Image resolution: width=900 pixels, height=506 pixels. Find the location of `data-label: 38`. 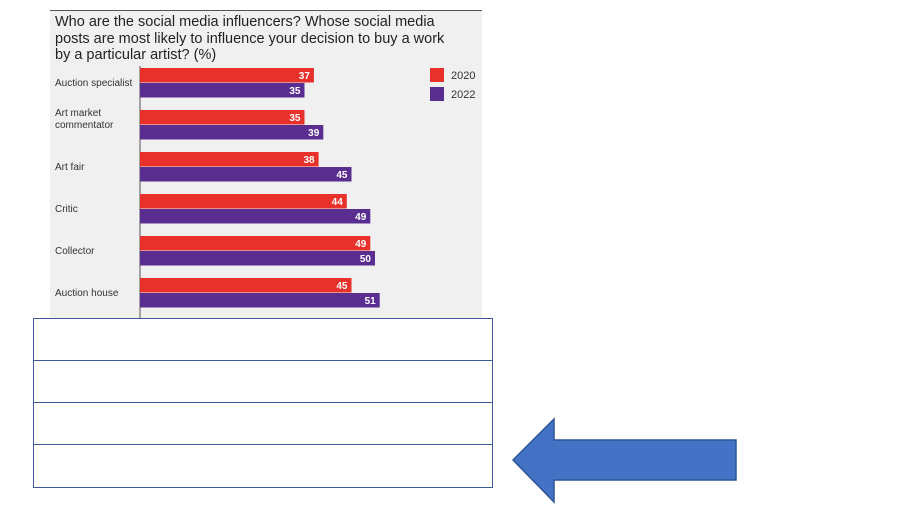

data-label: 38 is located at coordinates (309, 160).